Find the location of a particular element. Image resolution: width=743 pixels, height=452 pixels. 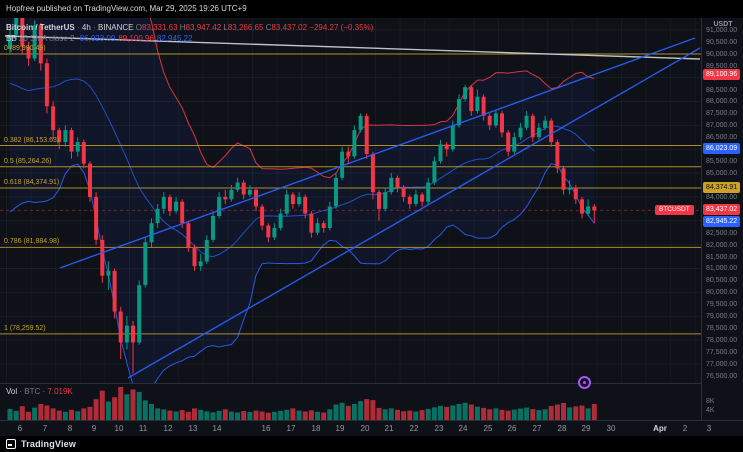

time-axis-label: 17 is located at coordinates (291, 428).